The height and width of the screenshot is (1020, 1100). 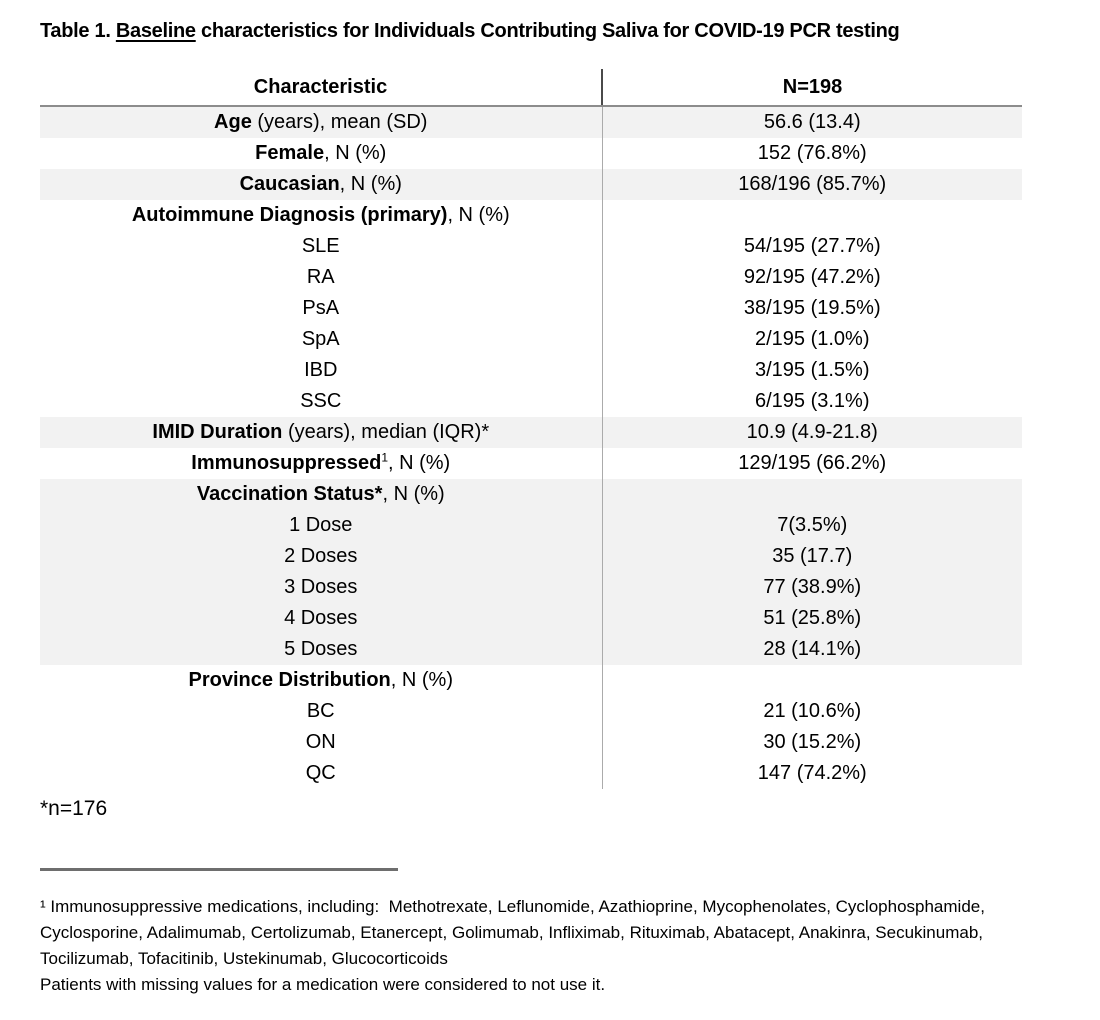 I want to click on table-row: SpA 2/195 (1.0%), so click(x=531, y=339).